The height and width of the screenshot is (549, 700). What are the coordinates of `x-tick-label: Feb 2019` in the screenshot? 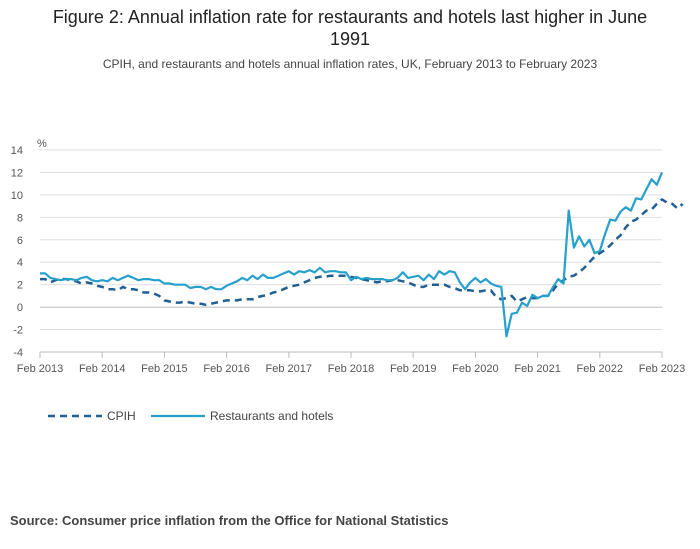 It's located at (413, 369).